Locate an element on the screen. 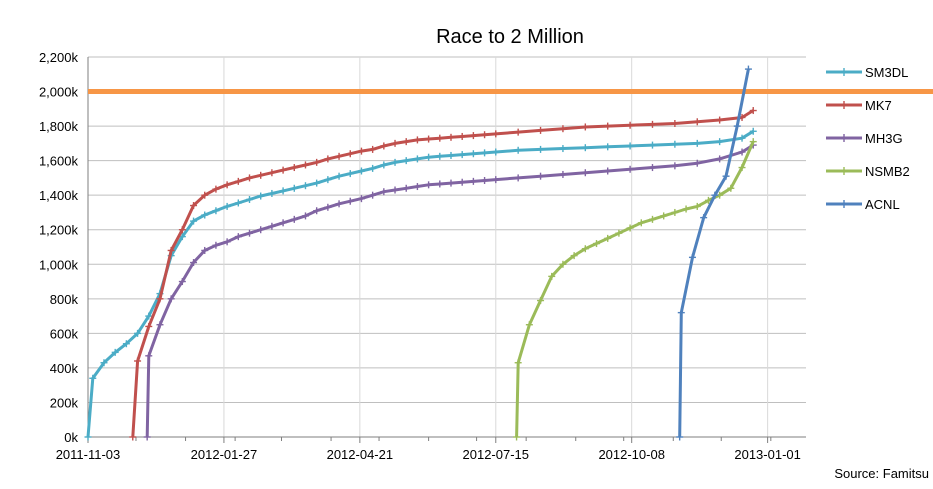  y-tick-label: 1,600k is located at coordinates (59, 161).